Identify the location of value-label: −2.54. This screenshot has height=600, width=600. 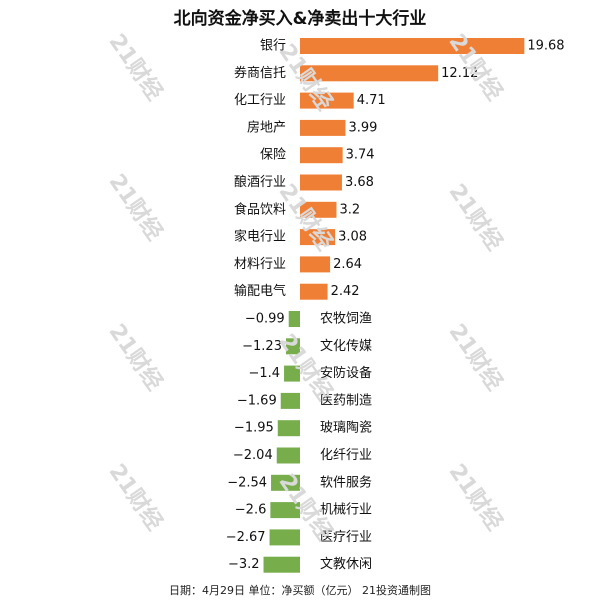
(247, 482).